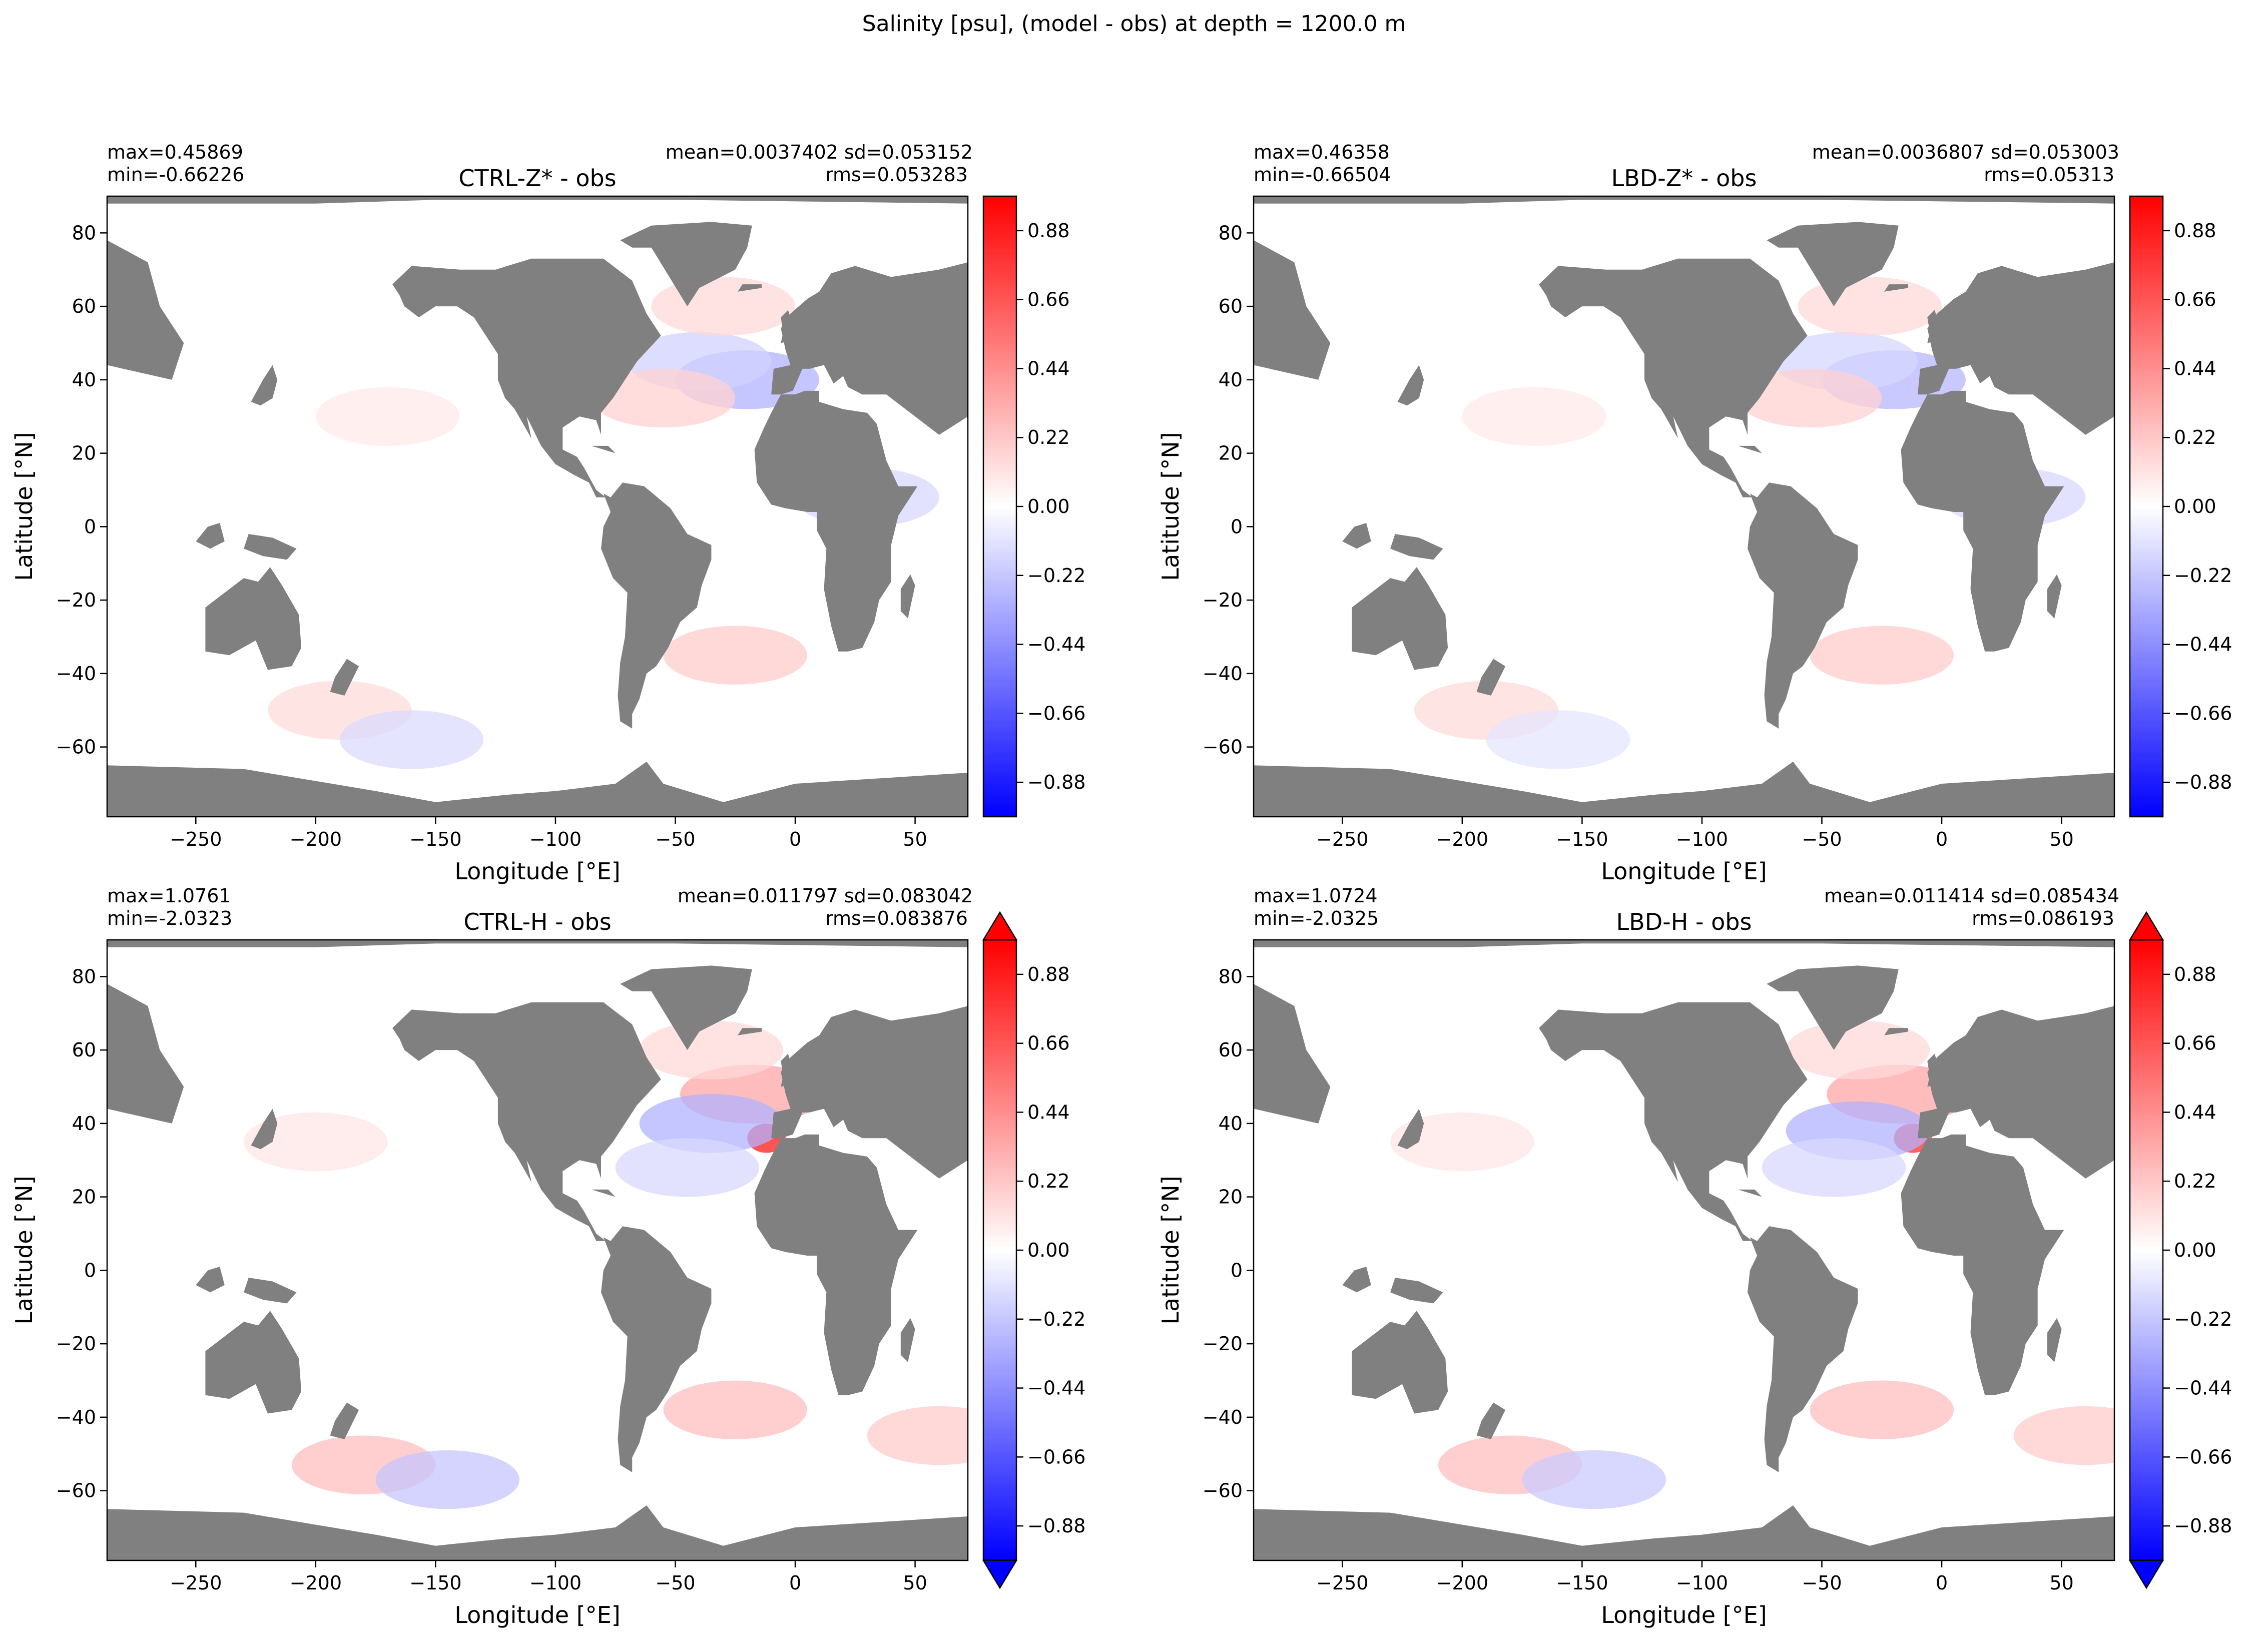 Image resolution: width=2268 pixels, height=1639 pixels. I want to click on stat-max: max=0.46358, so click(1322, 152).